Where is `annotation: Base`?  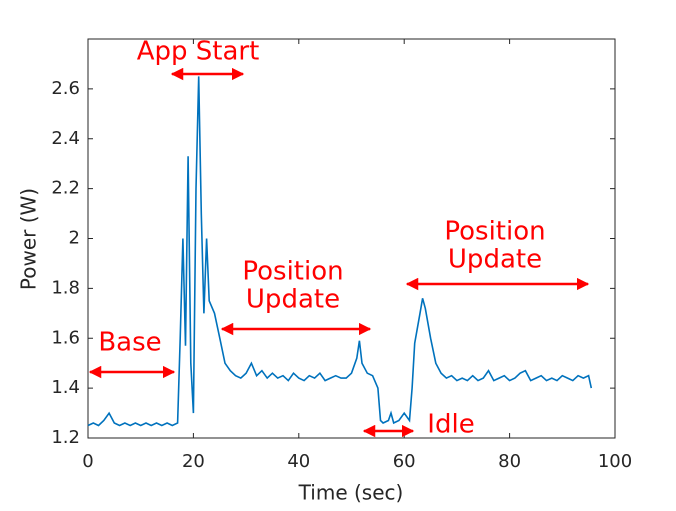
annotation: Base is located at coordinates (129, 343).